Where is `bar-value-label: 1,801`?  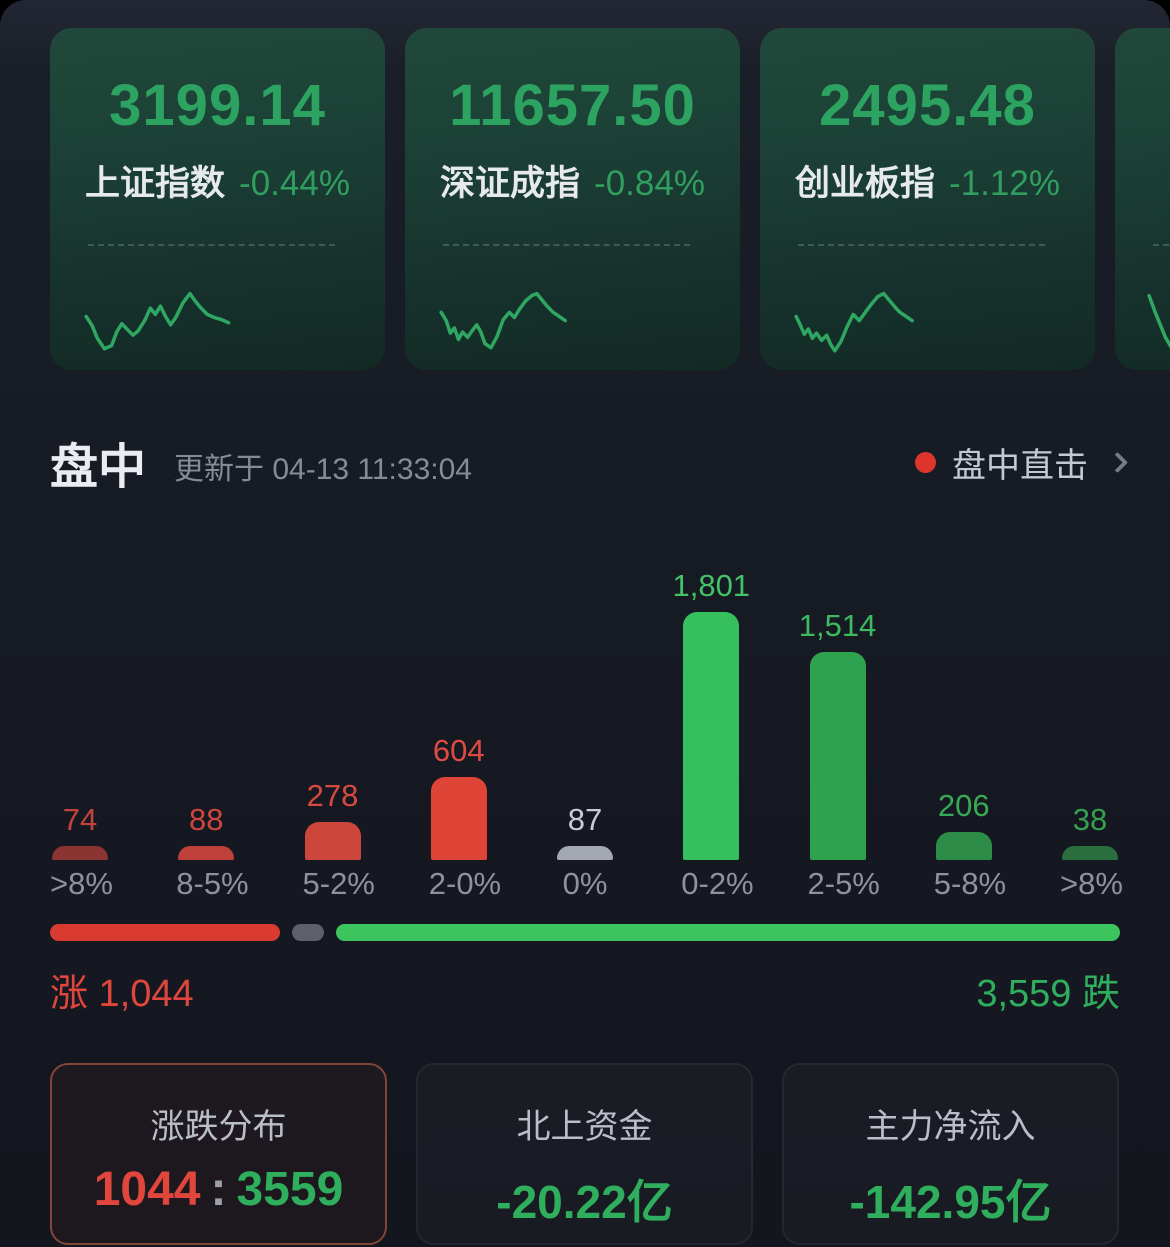 bar-value-label: 1,801 is located at coordinates (711, 585).